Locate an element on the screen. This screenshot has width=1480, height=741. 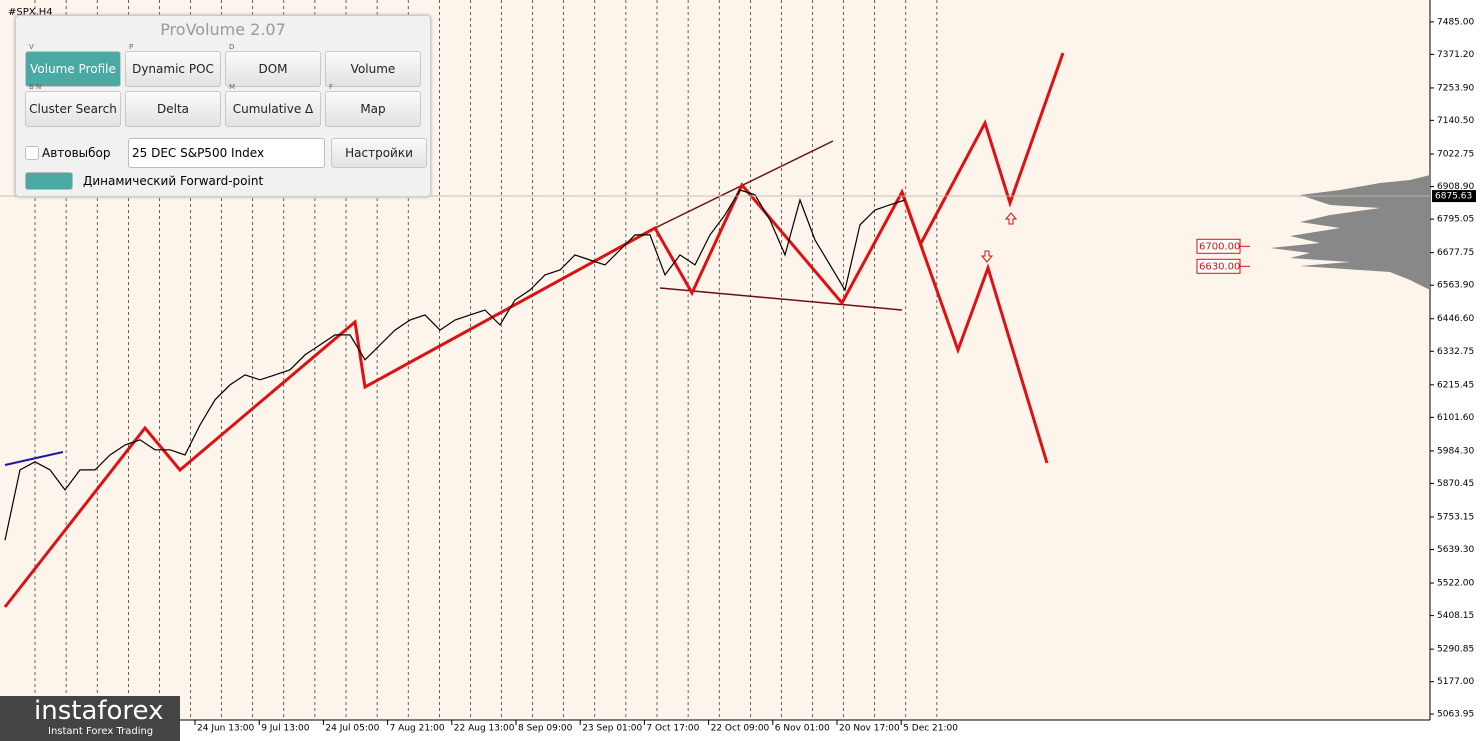
level-label: 6700.00 is located at coordinates (1219, 246).